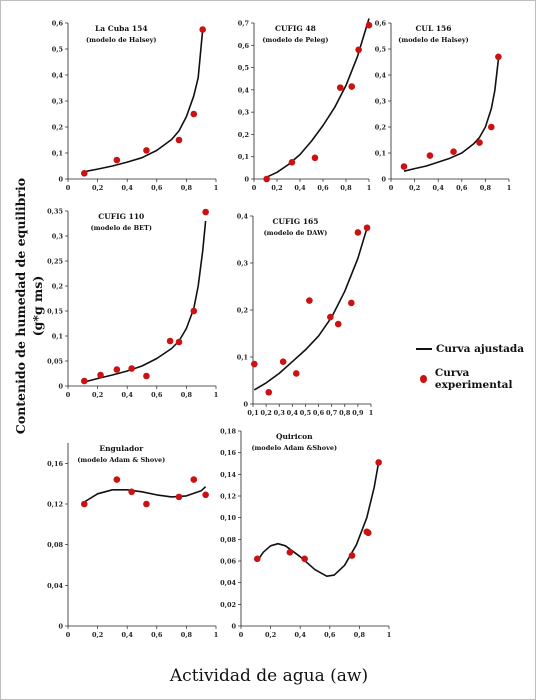  Describe the element at coordinates (381, 24) in the screenshot. I see `y-tick-label: 0,6` at that location.